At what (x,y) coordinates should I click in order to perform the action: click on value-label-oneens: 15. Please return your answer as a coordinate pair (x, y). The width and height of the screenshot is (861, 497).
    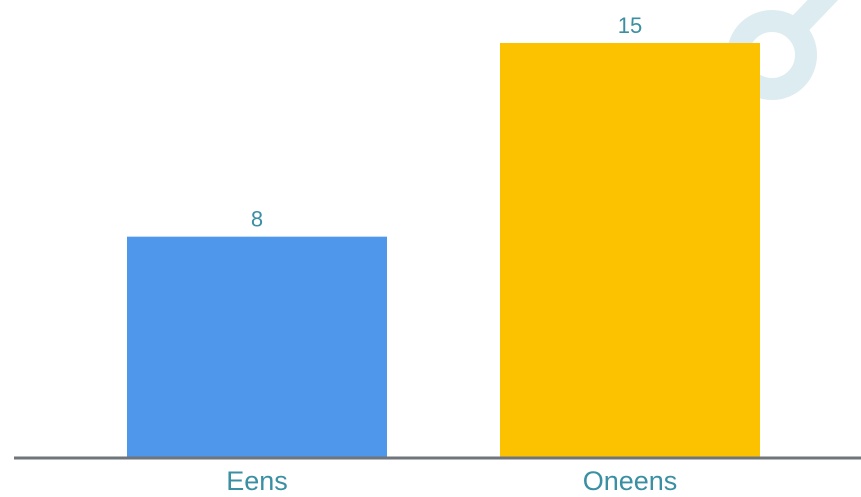
    Looking at the image, I should click on (630, 25).